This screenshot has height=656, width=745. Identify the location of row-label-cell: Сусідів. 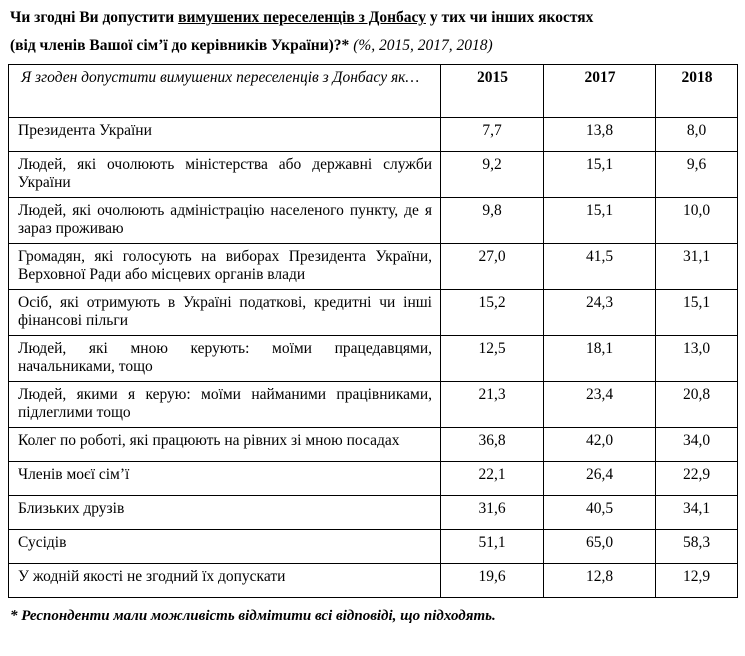
(224, 546).